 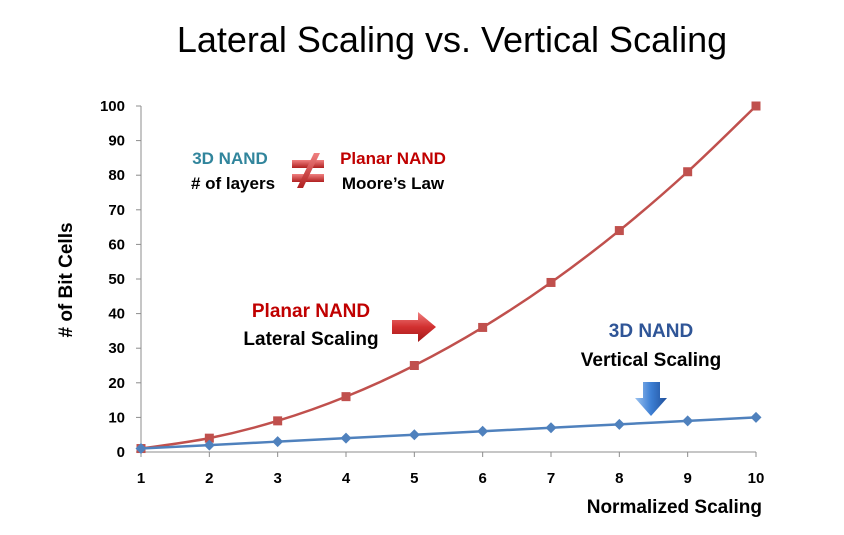 I want to click on down-arrow-icon, so click(x=651, y=399).